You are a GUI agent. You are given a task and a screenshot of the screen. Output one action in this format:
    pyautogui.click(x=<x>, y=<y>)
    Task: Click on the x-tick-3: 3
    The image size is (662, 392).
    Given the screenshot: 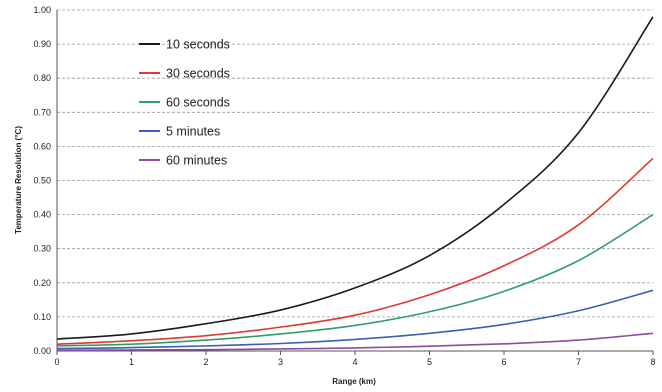 What is the action you would take?
    pyautogui.click(x=280, y=362)
    